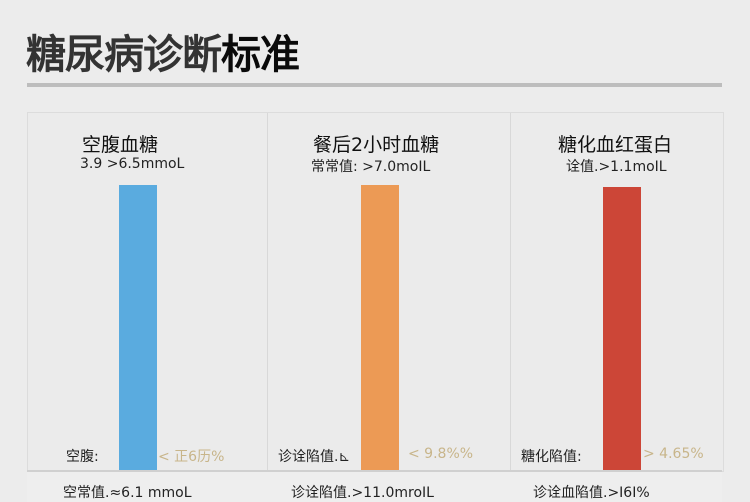  Describe the element at coordinates (615, 145) in the screenshot. I see `column-title: 糖化血红蛋白` at that location.